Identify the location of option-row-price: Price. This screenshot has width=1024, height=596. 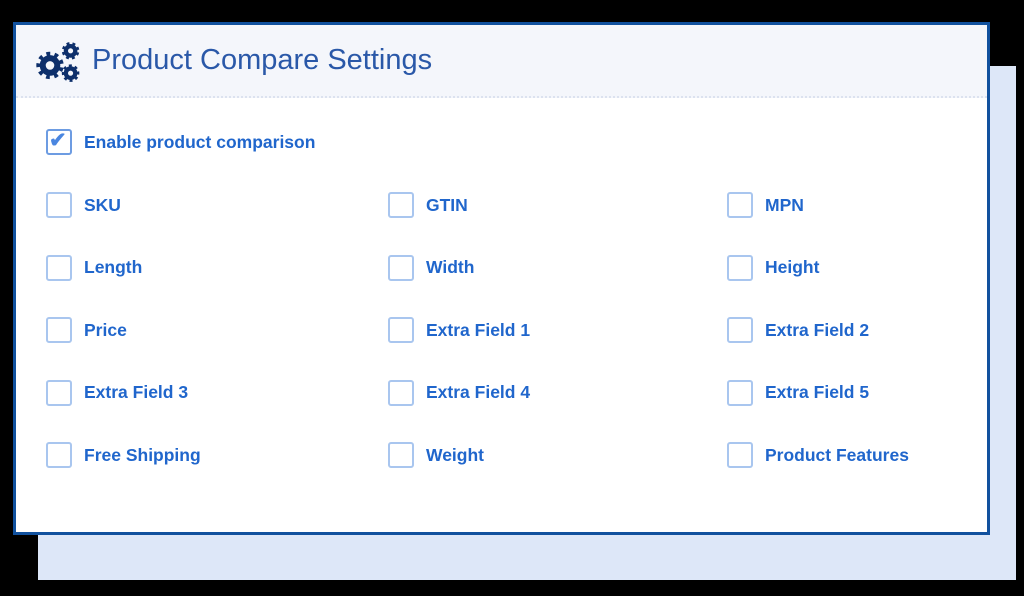
(217, 330).